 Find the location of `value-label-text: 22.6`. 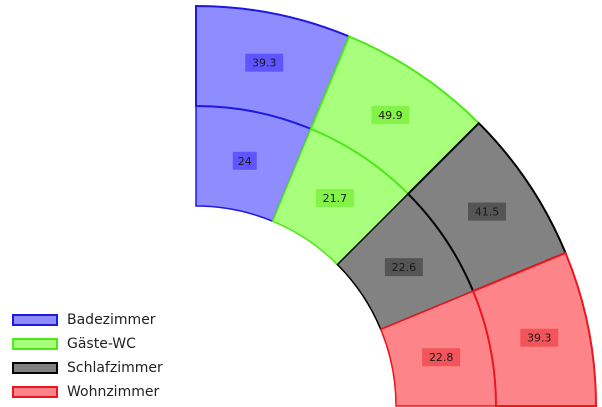

value-label-text: 22.6 is located at coordinates (404, 267).